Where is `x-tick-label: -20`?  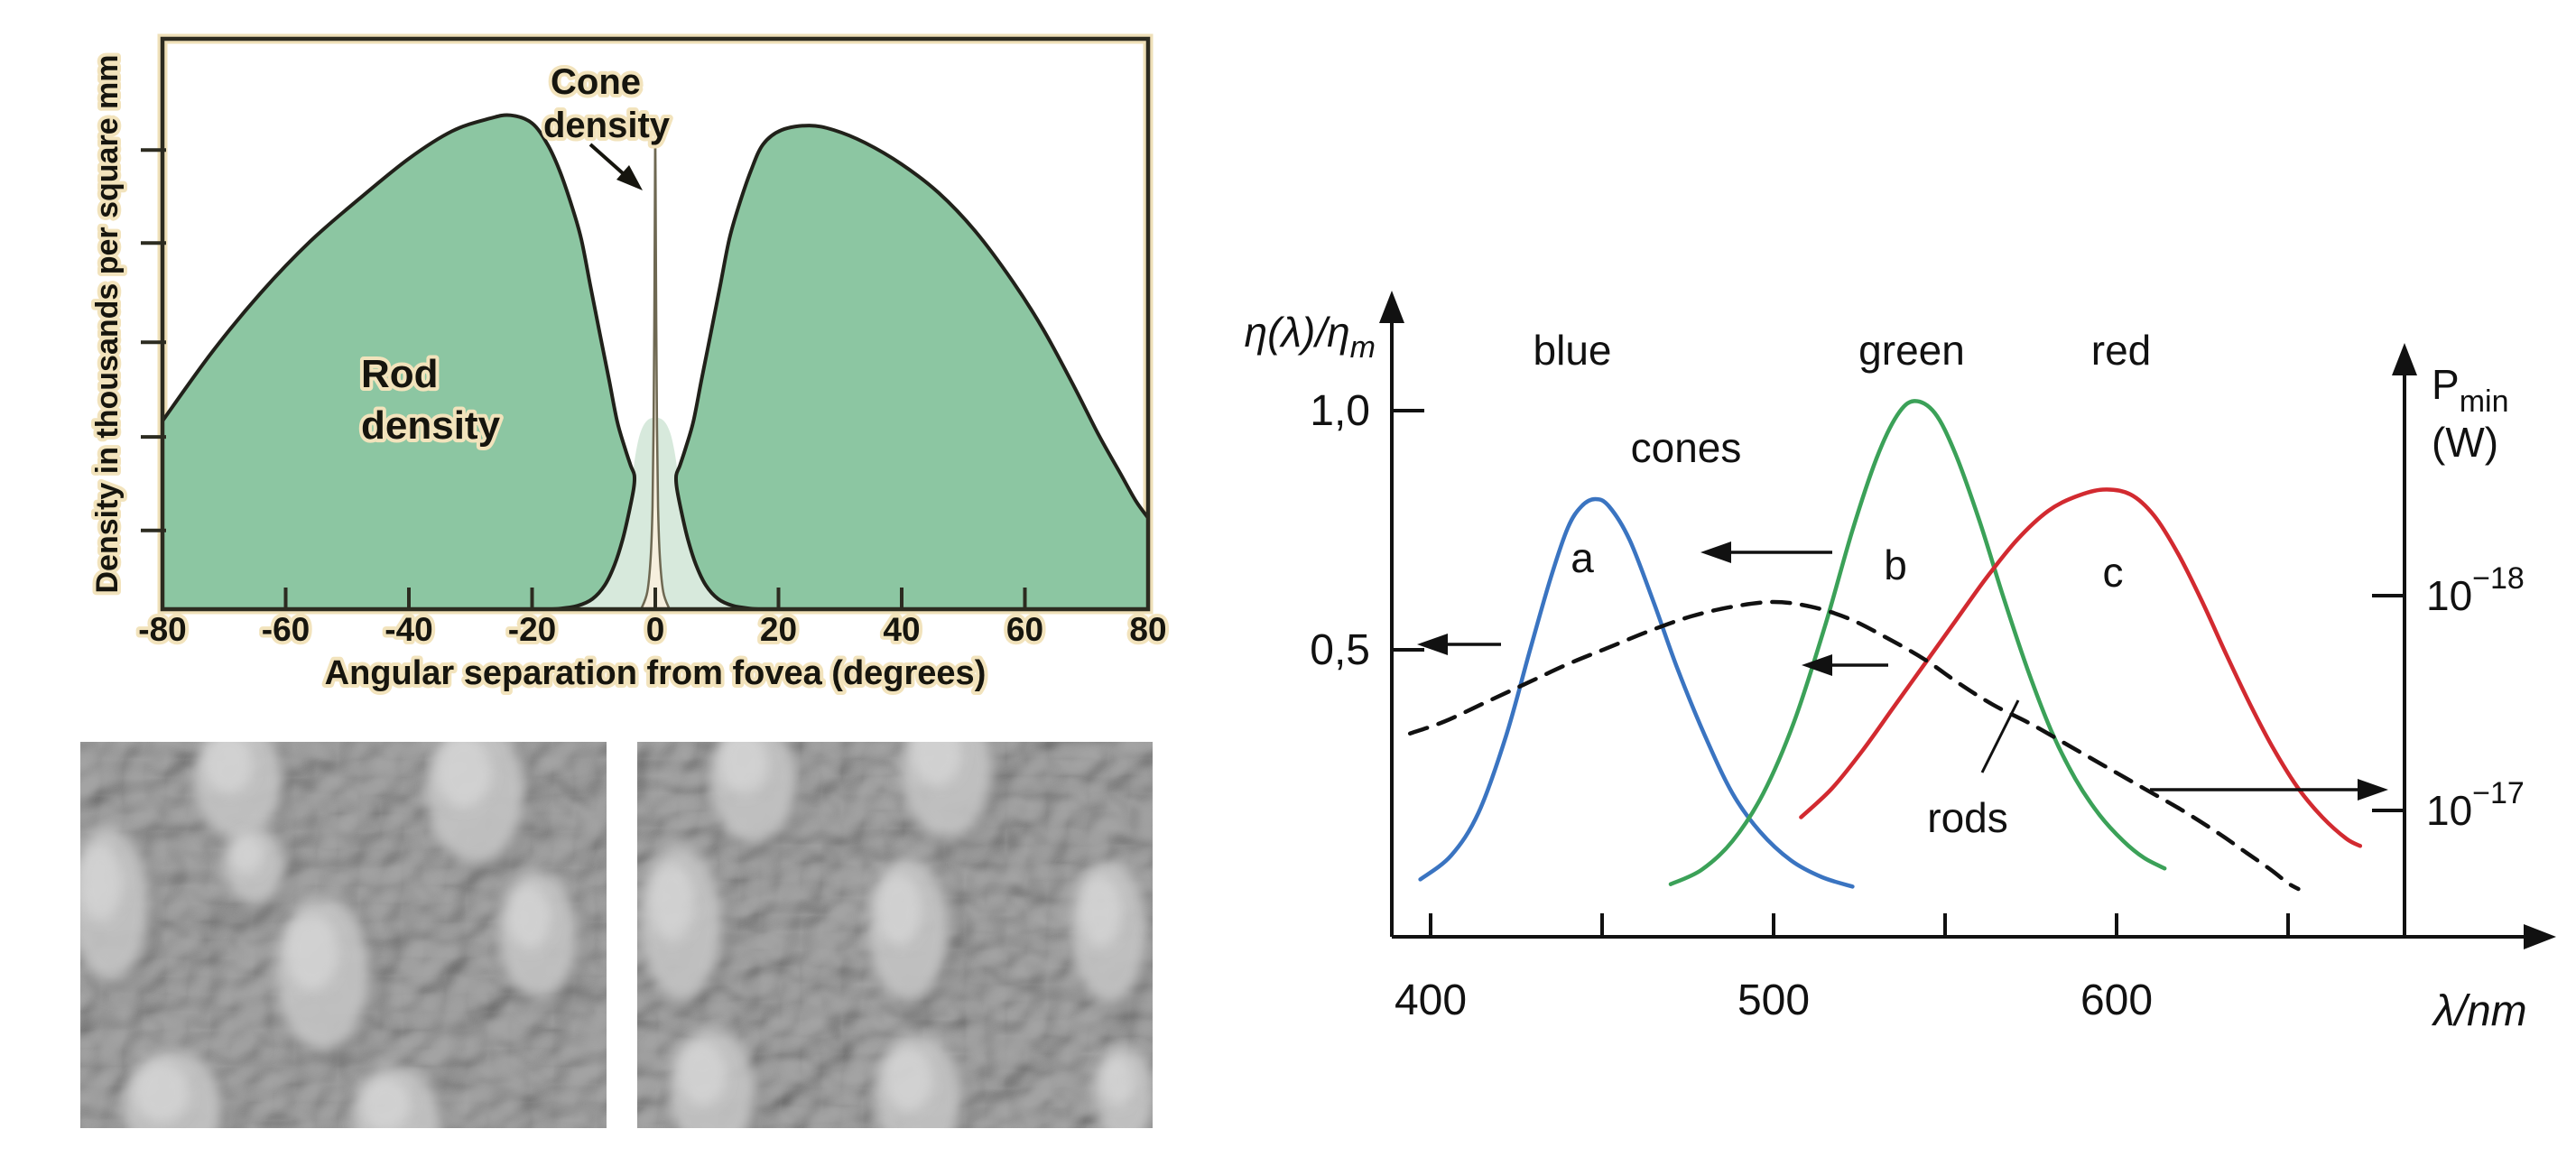
x-tick-label: -20 is located at coordinates (532, 629).